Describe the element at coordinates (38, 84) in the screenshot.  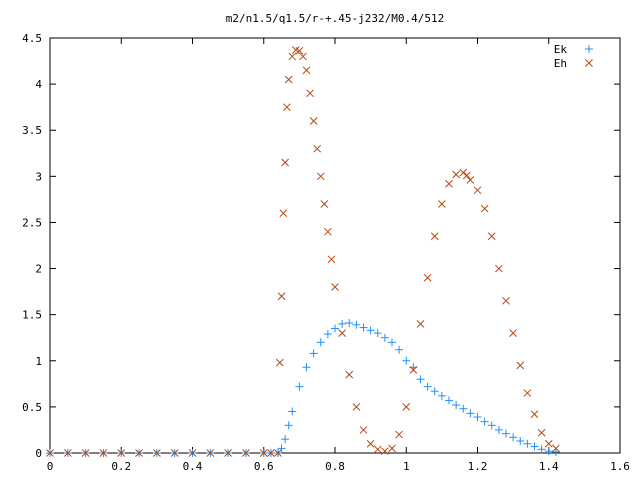
I see `y-tick-label: 4` at that location.